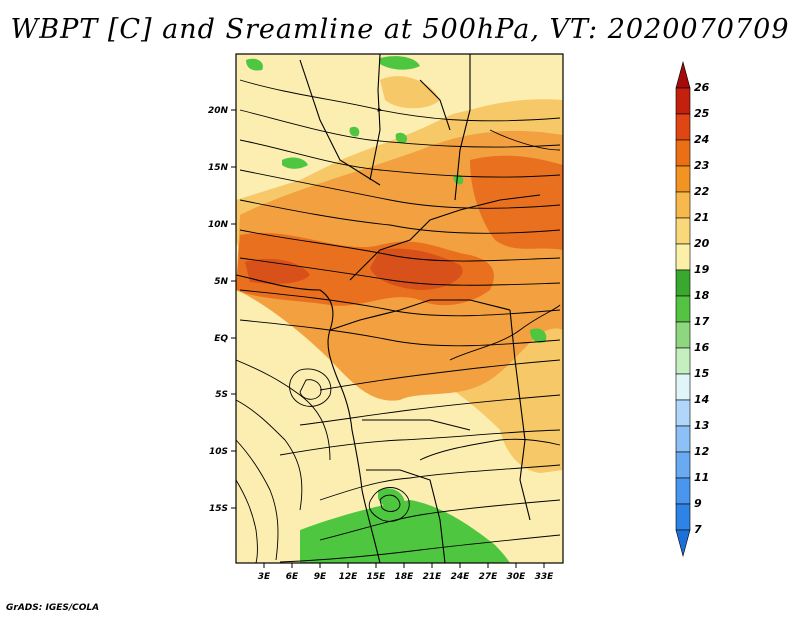 Image resolution: width=800 pixels, height=618 pixels. Describe the element at coordinates (702, 191) in the screenshot. I see `colorbar-label: 22` at that location.